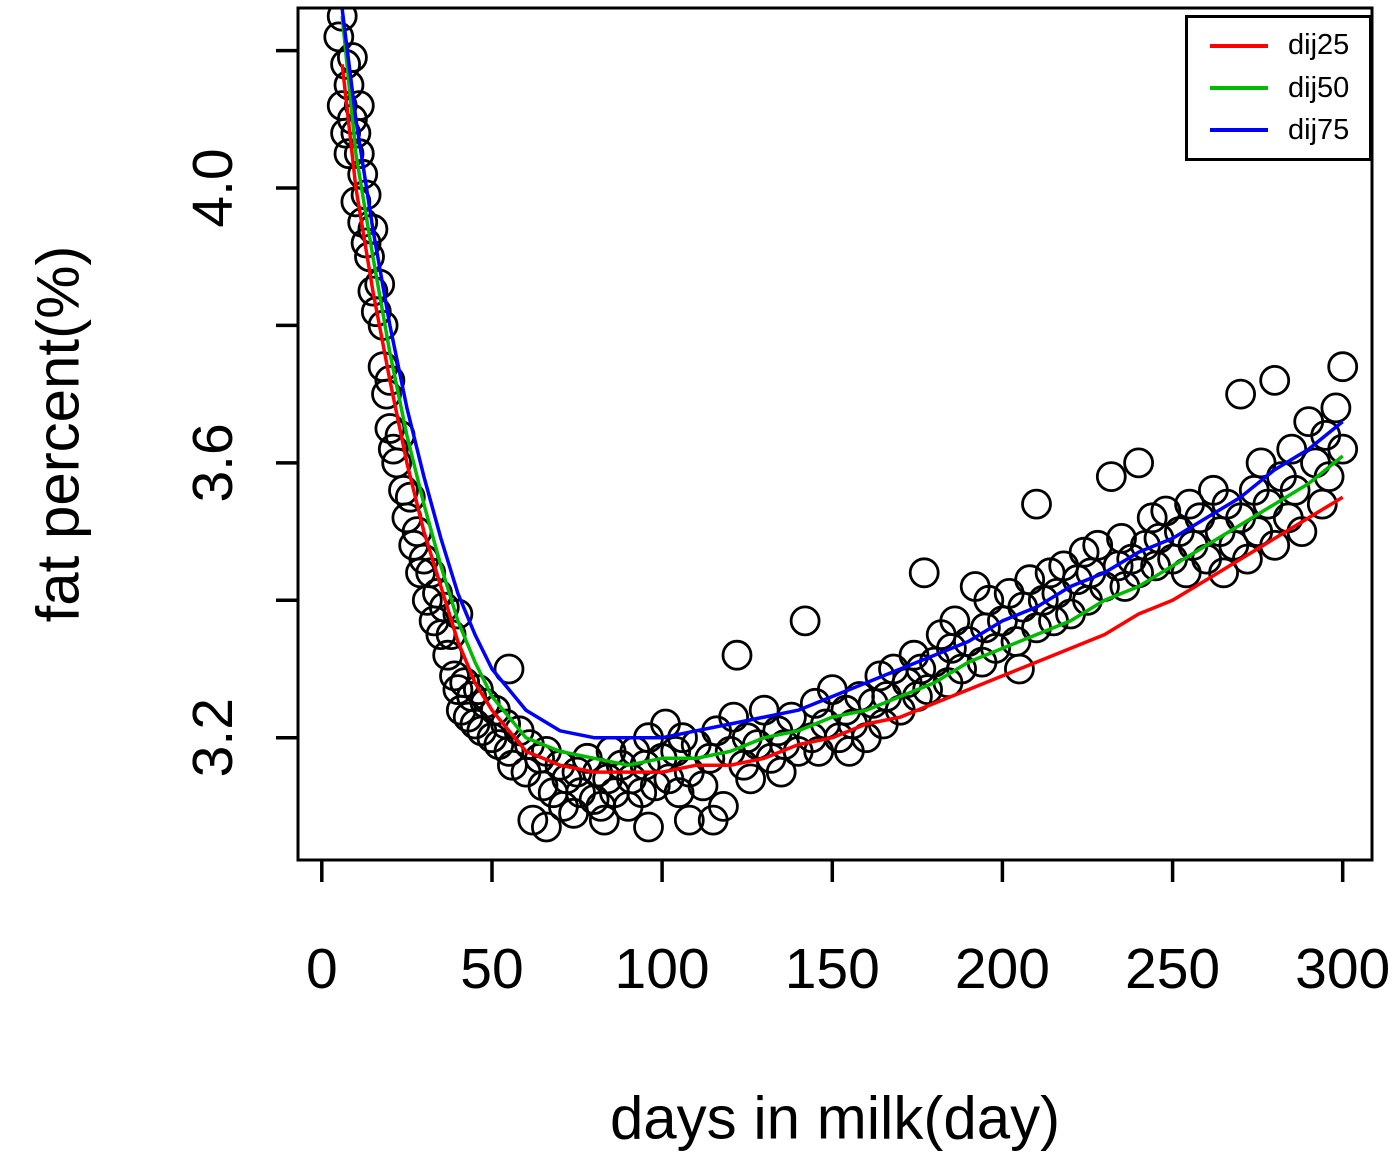 The width and height of the screenshot is (1400, 1171). I want to click on x-tick-label: 250, so click(1172, 969).